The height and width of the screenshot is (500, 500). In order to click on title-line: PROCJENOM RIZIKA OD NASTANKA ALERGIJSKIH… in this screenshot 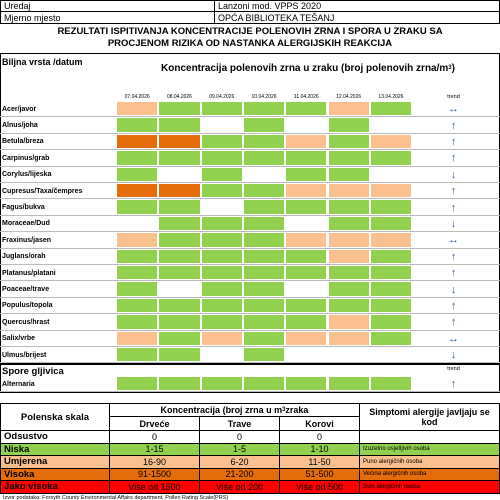, I will do `click(250, 43)`.